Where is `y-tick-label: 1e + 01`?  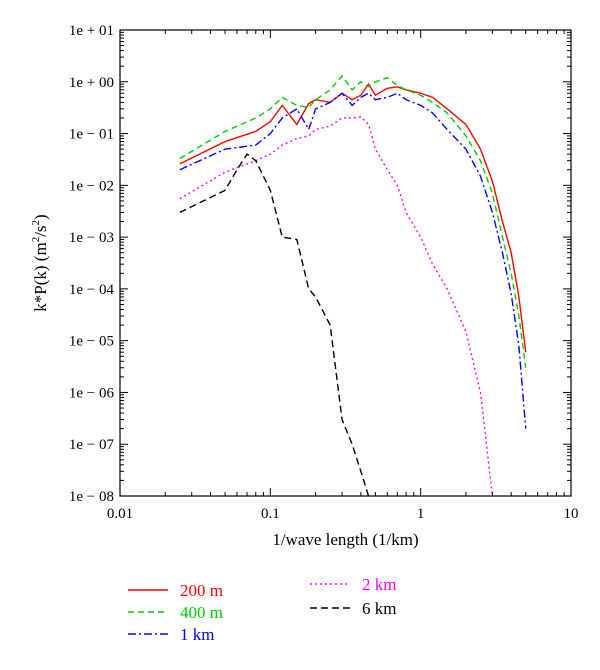
y-tick-label: 1e + 01 is located at coordinates (91, 31).